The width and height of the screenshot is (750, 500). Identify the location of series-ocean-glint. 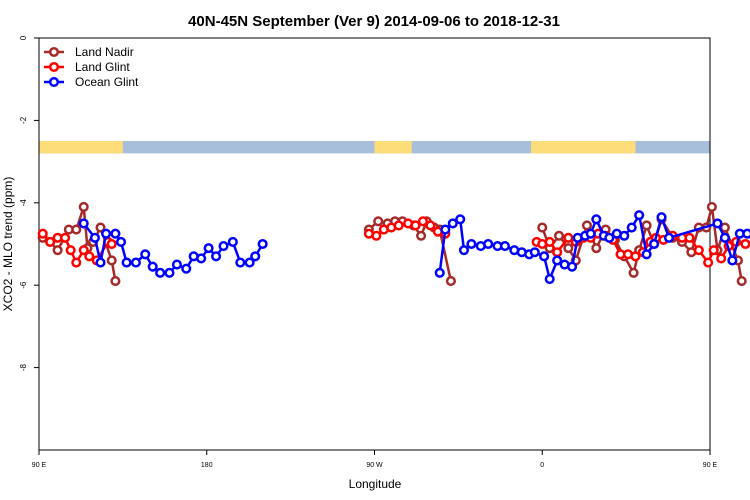
(414, 247).